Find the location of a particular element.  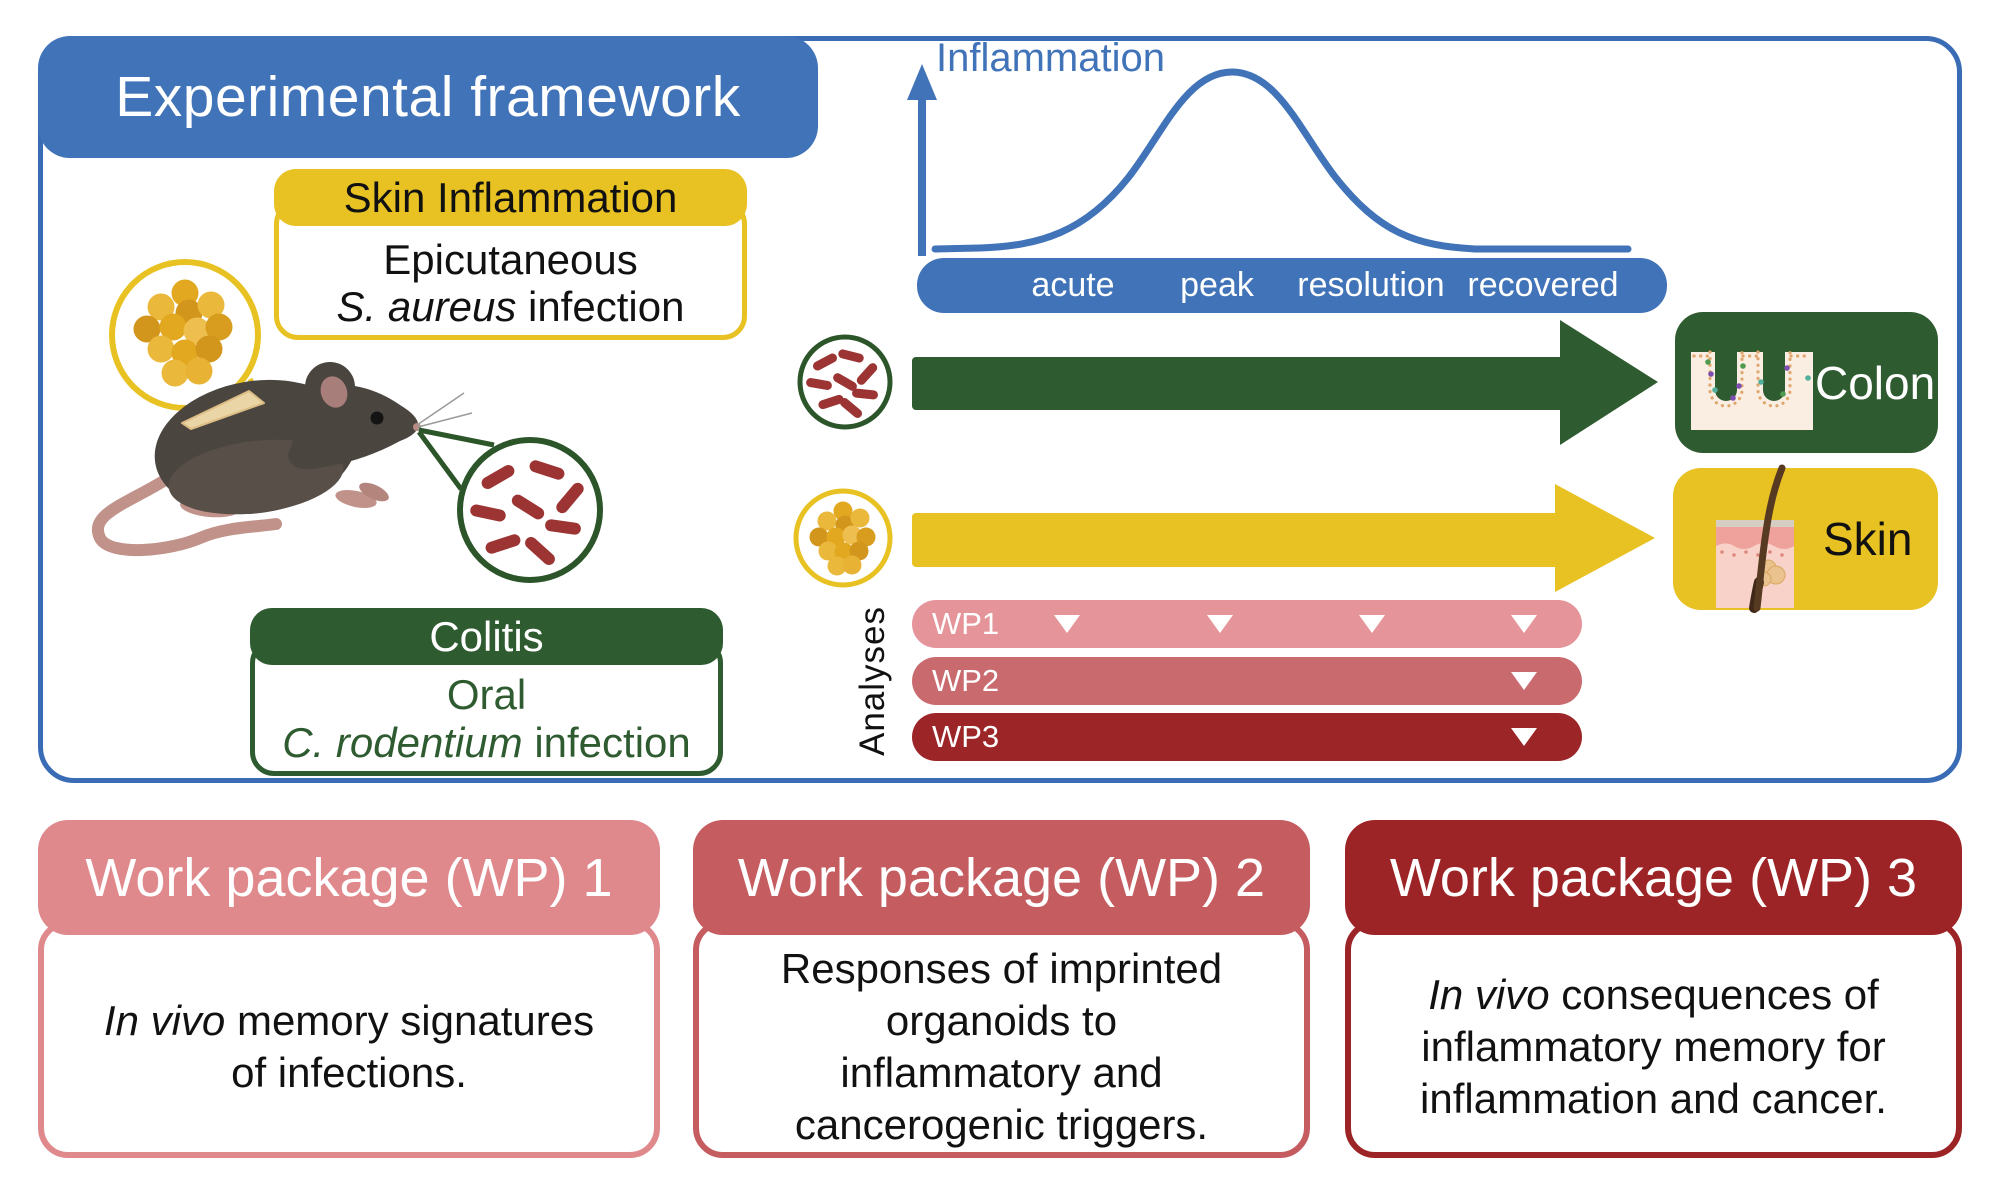

c-rodentium-magnifier-icon is located at coordinates (509, 505).